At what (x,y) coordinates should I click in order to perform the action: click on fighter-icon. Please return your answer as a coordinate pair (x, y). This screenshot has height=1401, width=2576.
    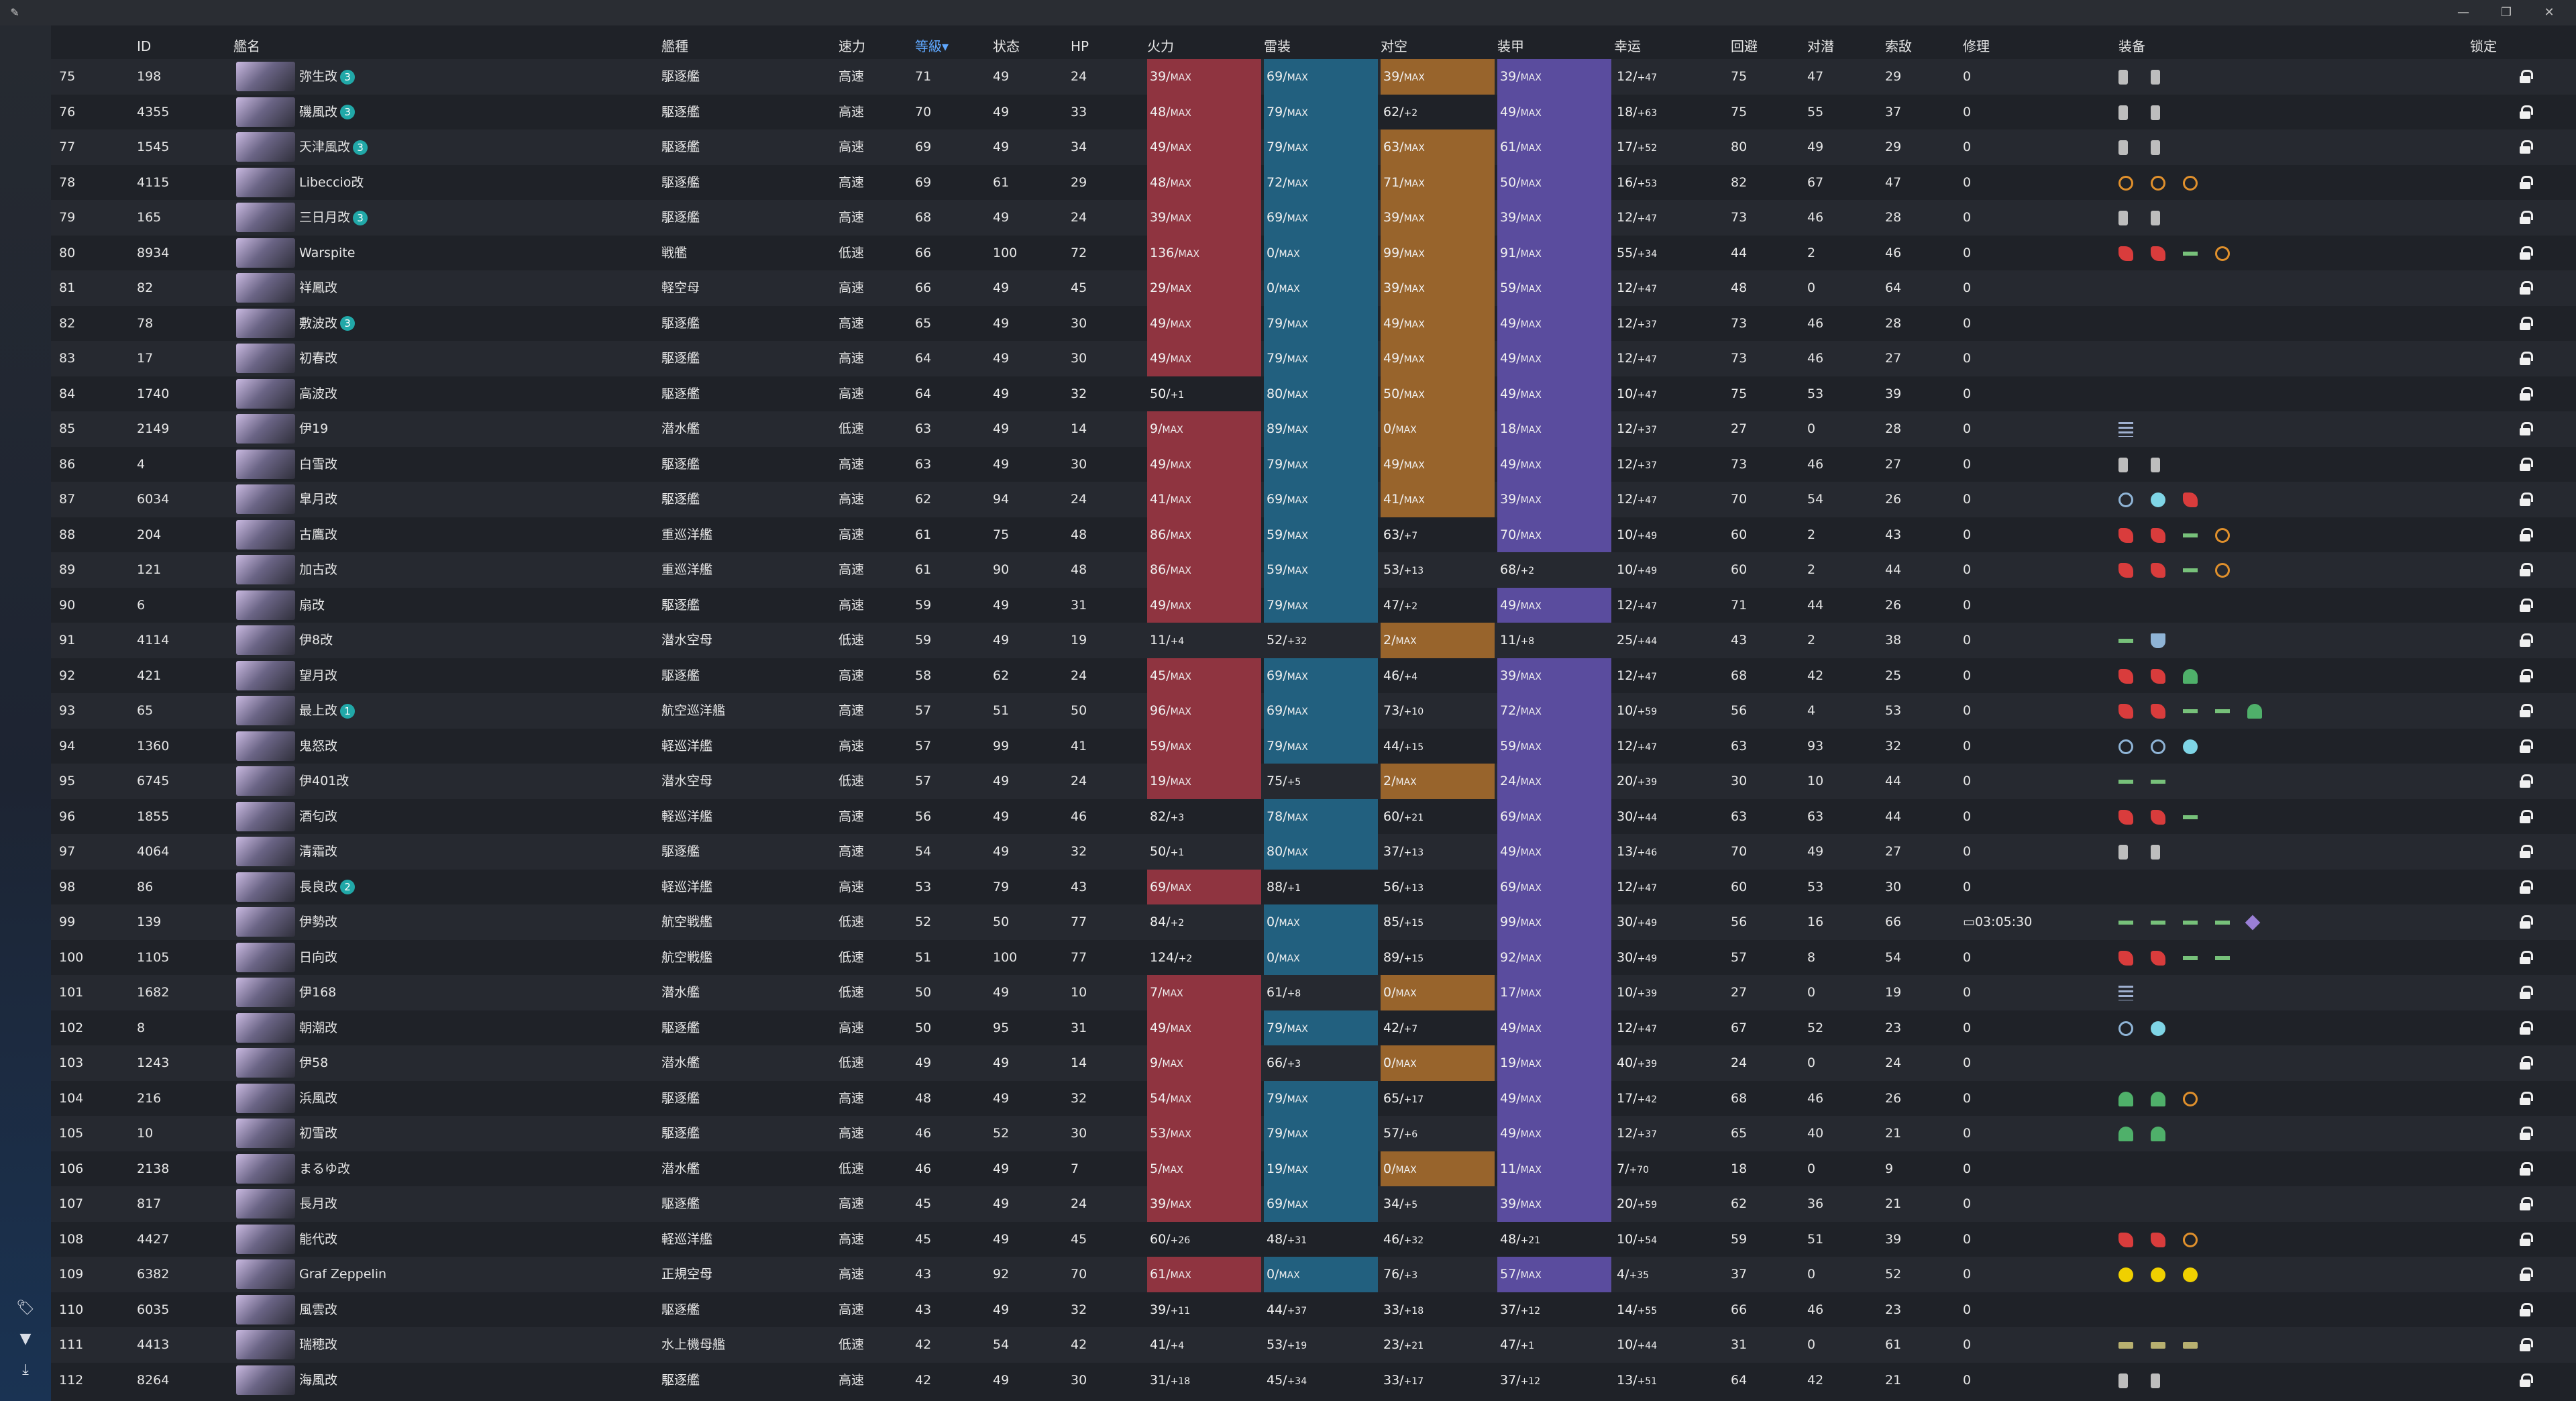
    Looking at the image, I should click on (2125, 1274).